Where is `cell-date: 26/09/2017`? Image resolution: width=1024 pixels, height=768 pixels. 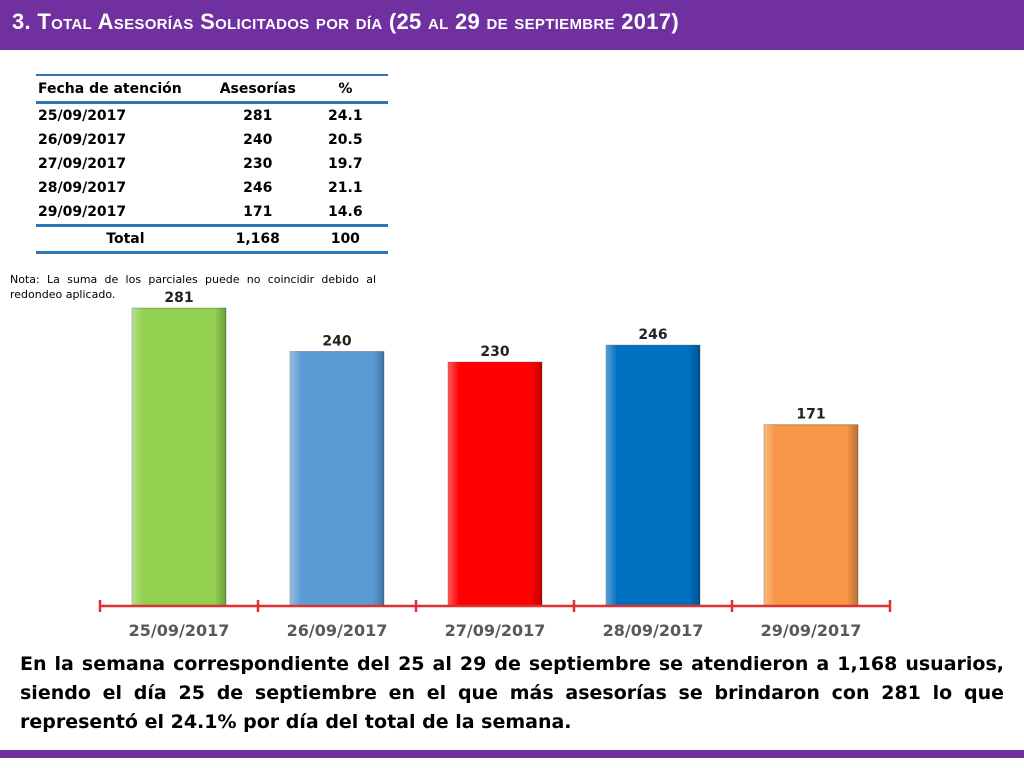 cell-date: 26/09/2017 is located at coordinates (82, 140).